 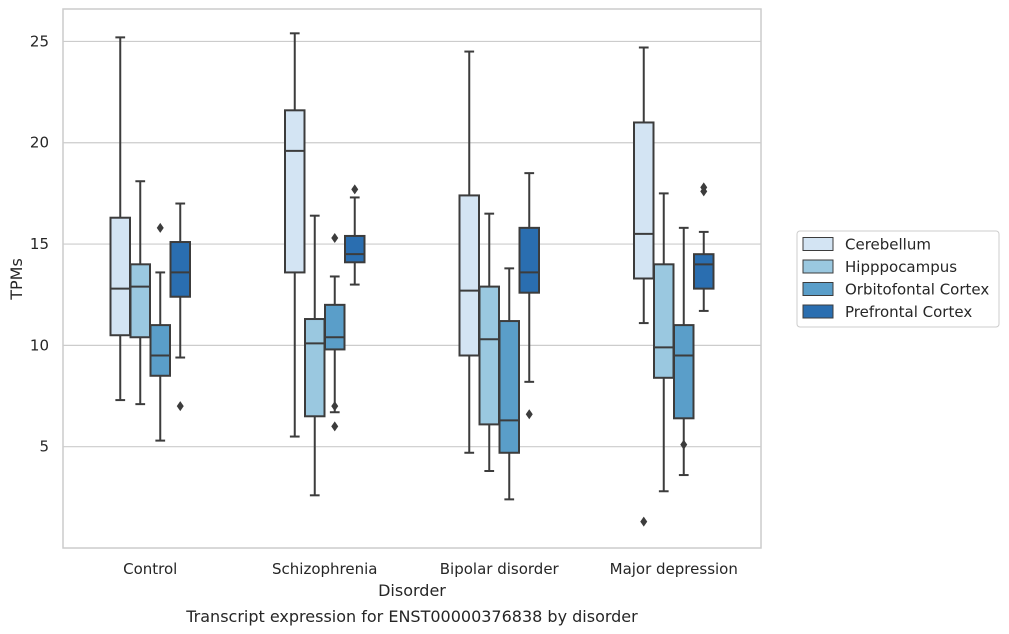 I want to click on y-tick-label: 15, so click(x=39, y=244).